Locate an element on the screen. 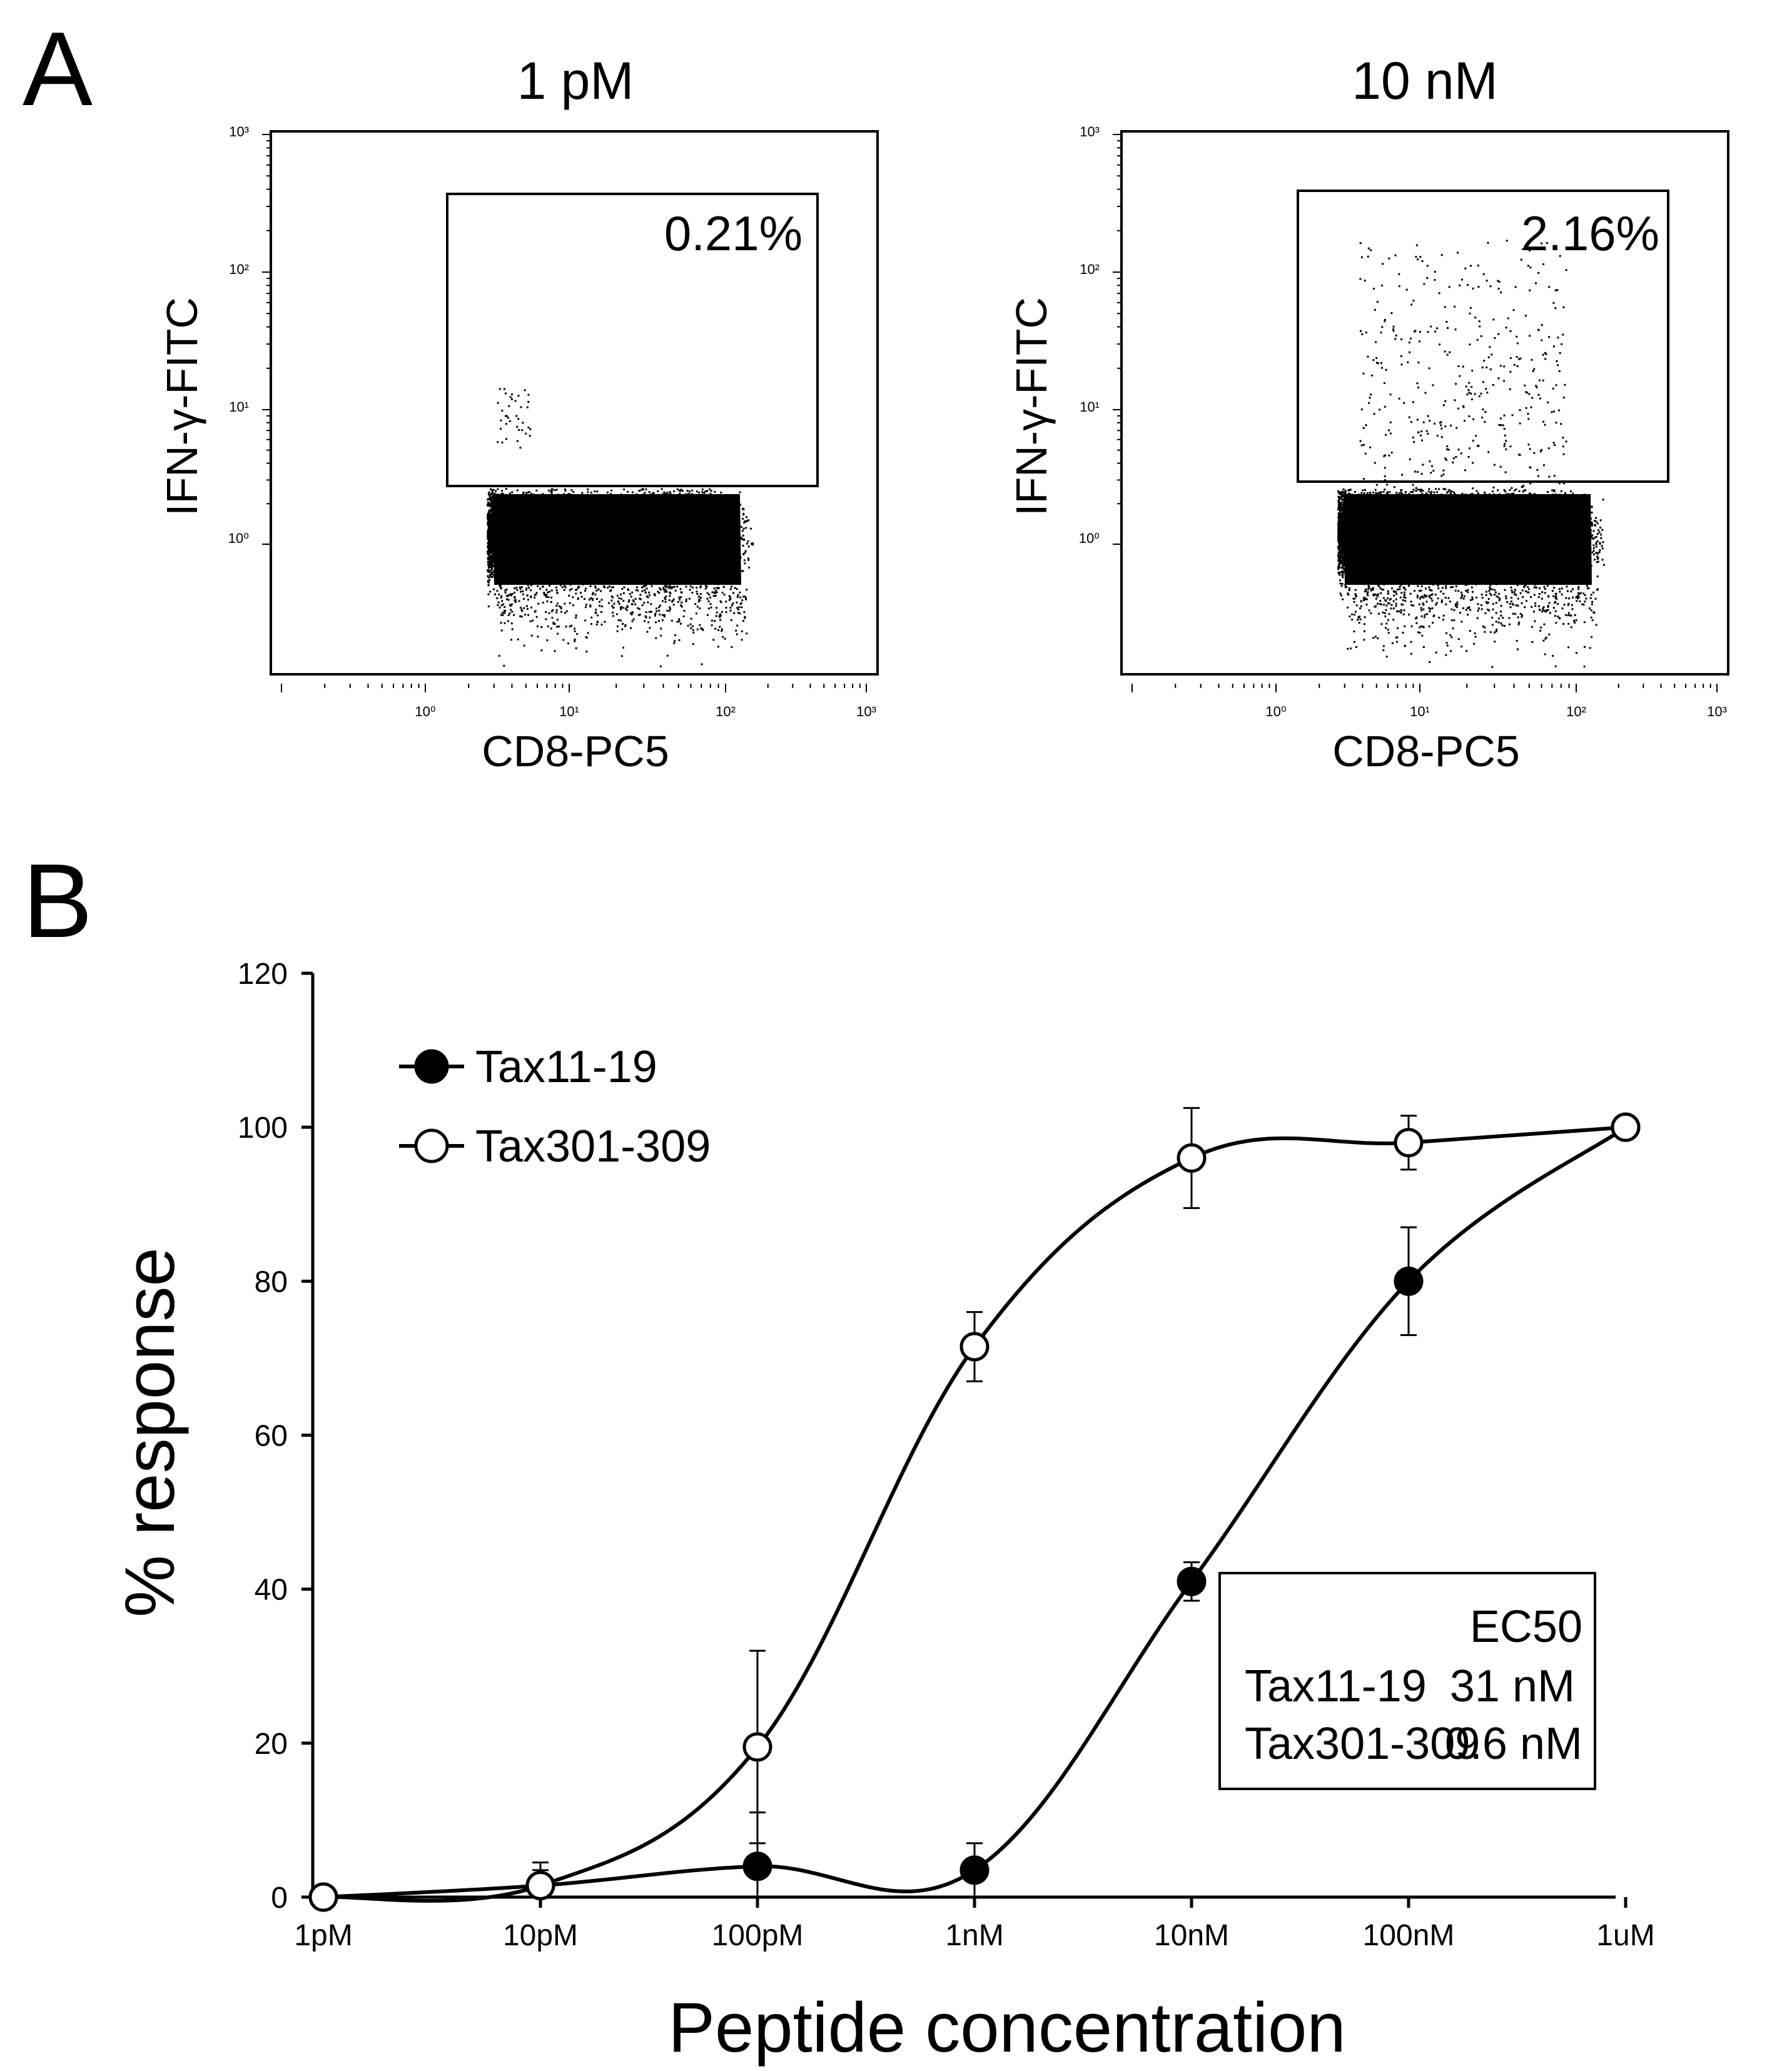  flow-plot-2-xtick-label: 10³ is located at coordinates (1717, 711).